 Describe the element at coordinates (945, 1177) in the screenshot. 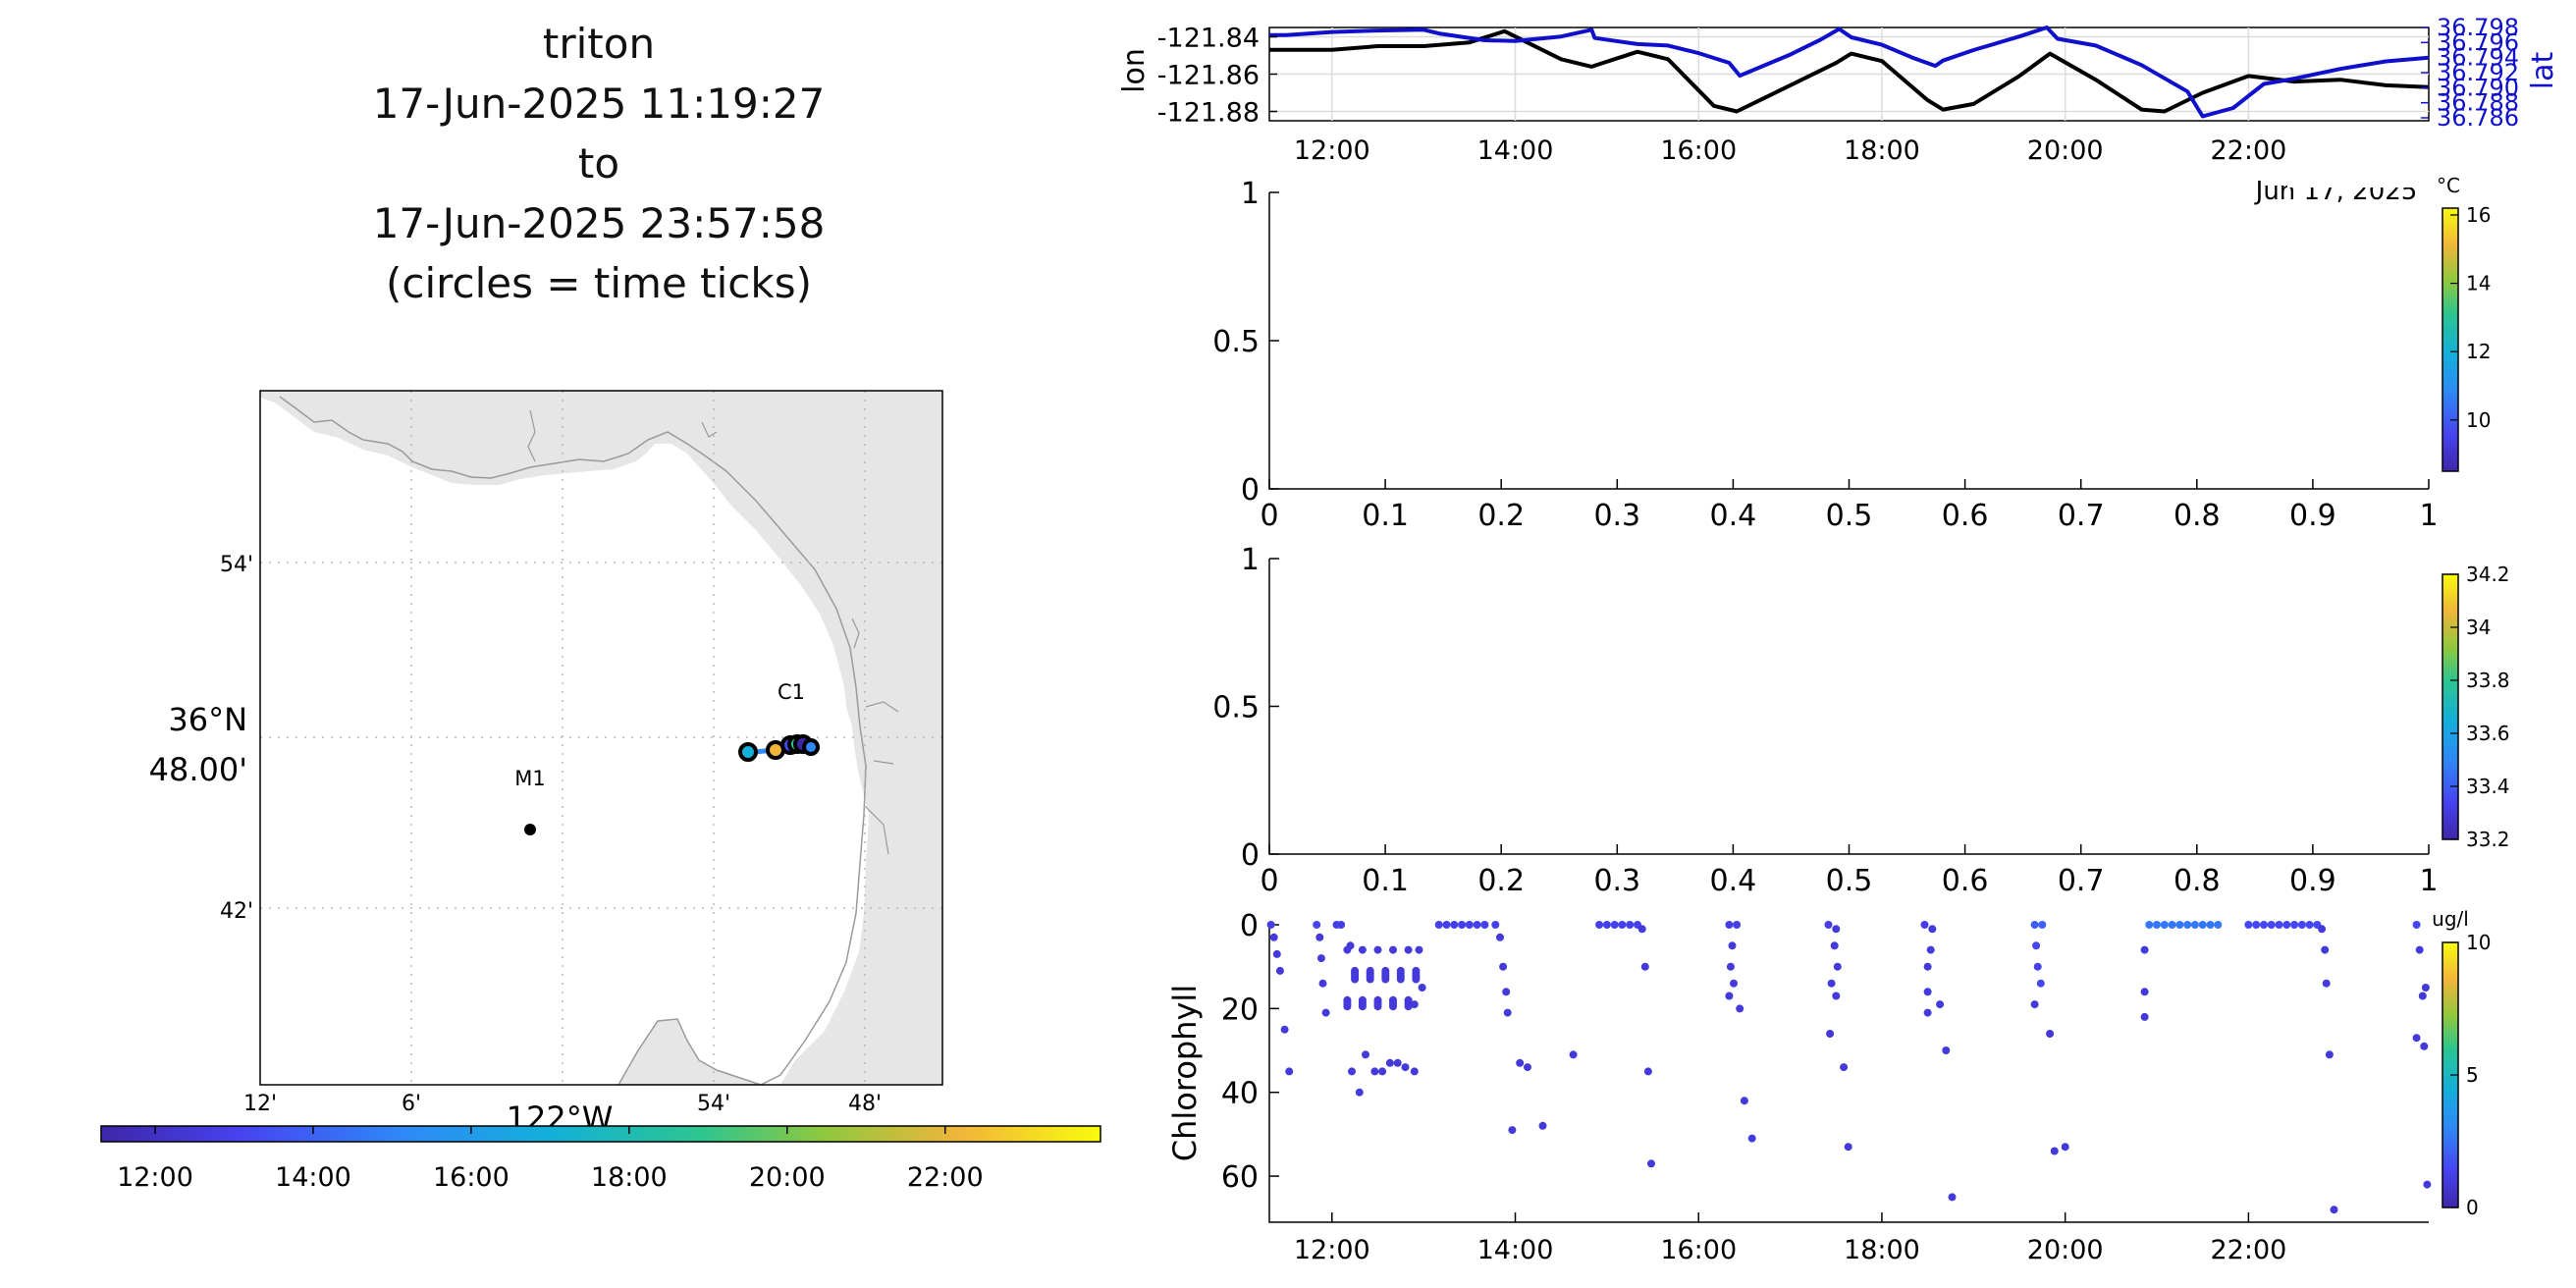

I see `time-colorbar-tick-label: 22:00` at that location.